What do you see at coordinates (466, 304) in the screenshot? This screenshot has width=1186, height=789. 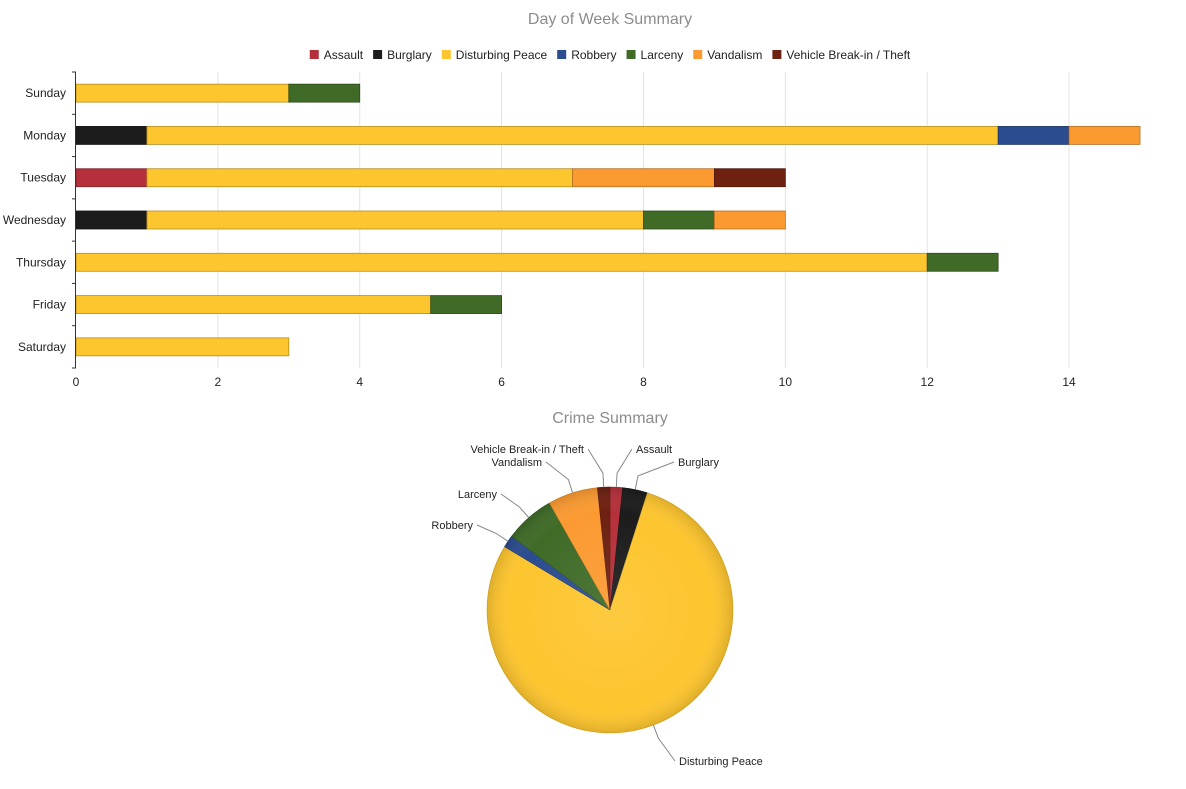 I see `bar-friday-larceny` at bounding box center [466, 304].